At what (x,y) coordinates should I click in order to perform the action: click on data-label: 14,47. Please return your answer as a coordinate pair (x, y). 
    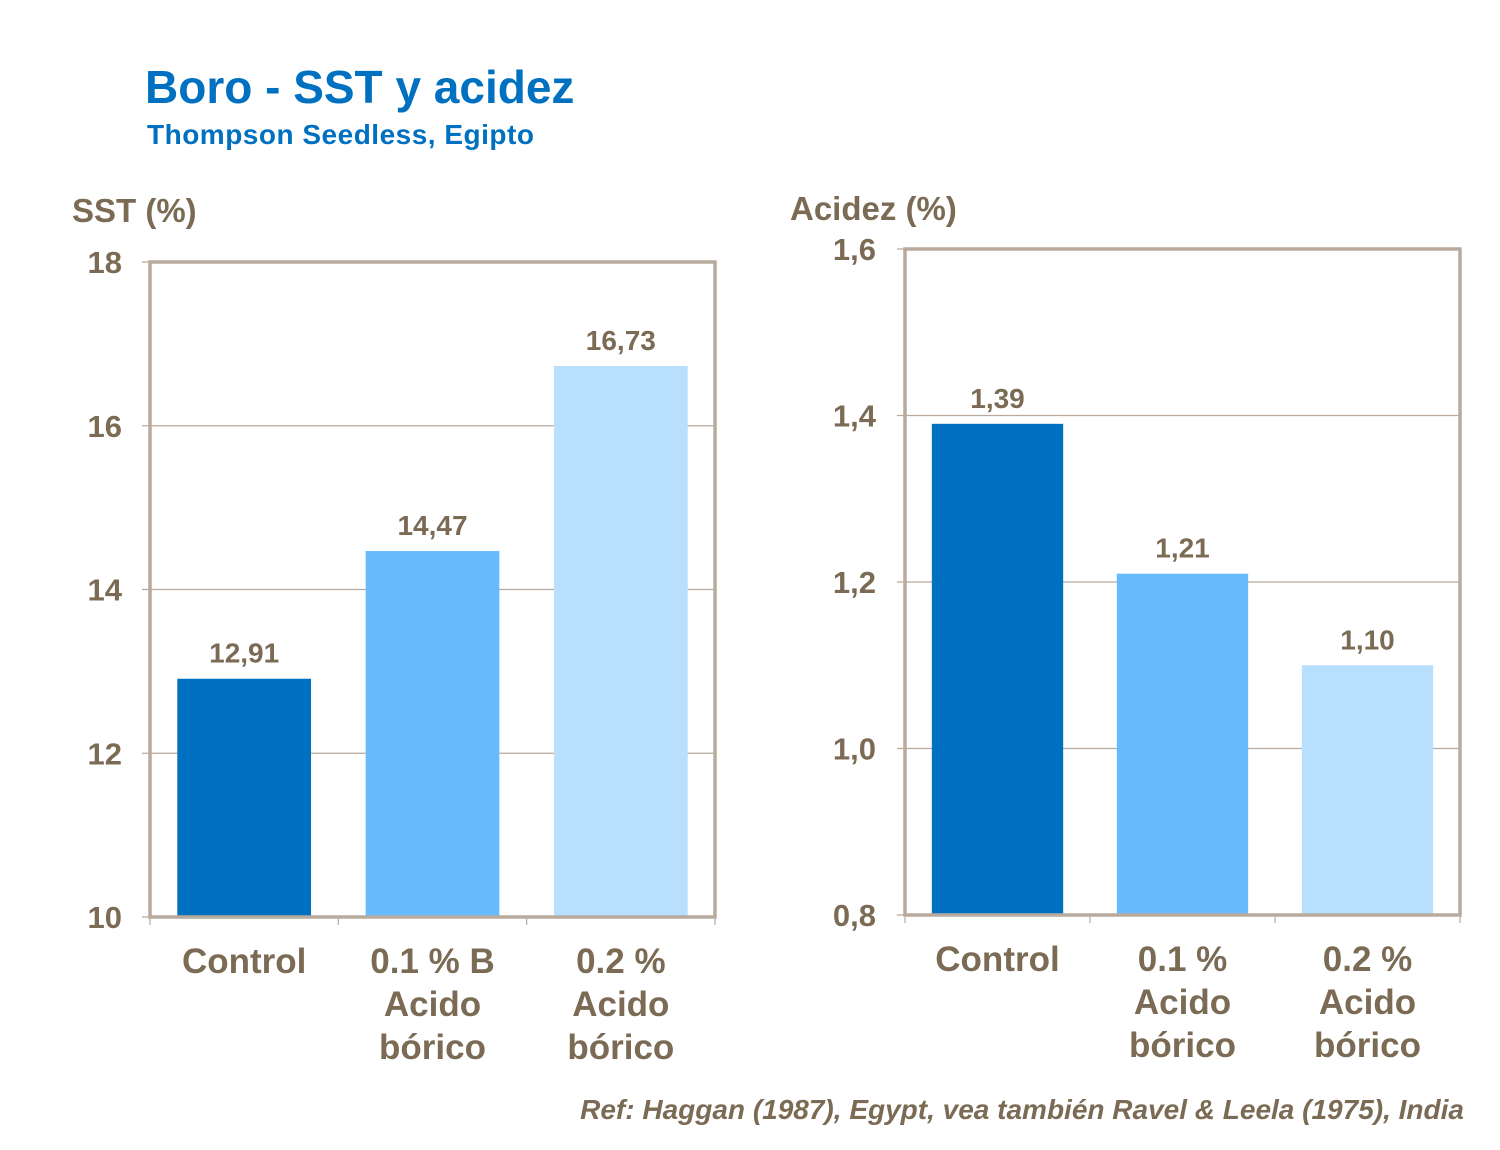
    Looking at the image, I should click on (432, 525).